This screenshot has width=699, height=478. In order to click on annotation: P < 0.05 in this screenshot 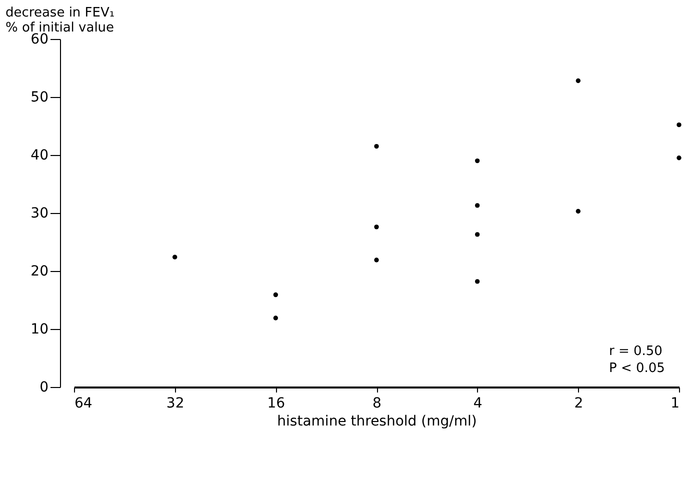, I will do `click(637, 368)`.